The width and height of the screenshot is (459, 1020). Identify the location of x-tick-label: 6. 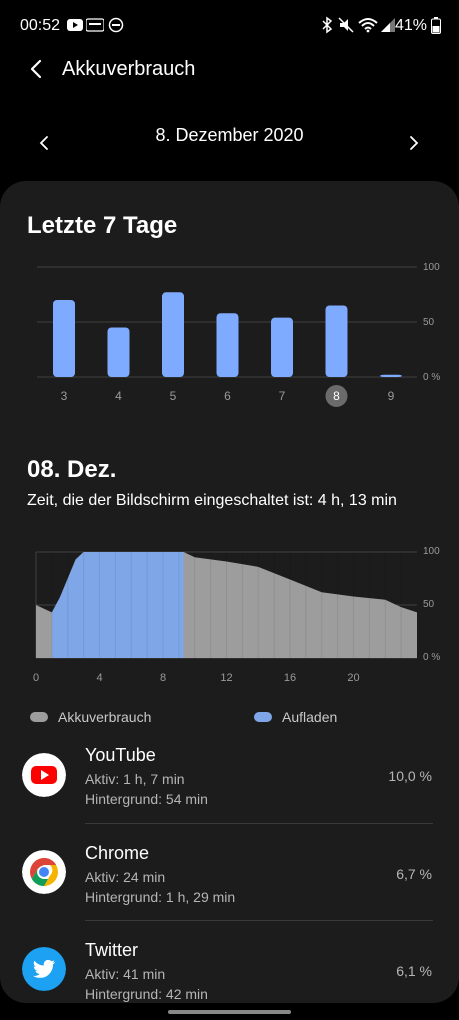
(227, 396).